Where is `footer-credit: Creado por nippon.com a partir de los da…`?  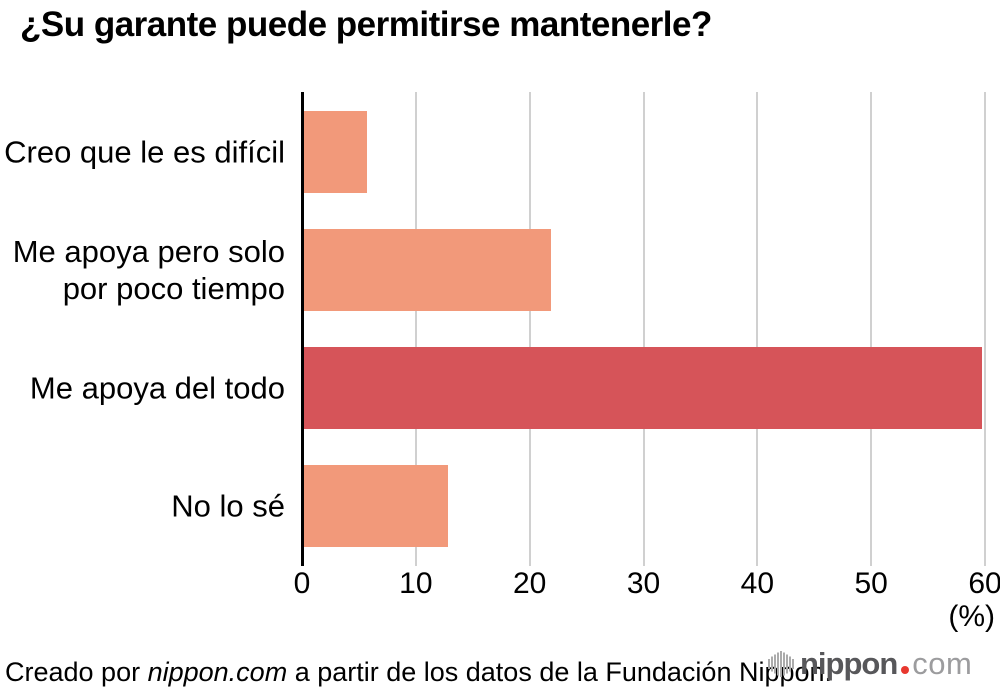 footer-credit: Creado por nippon.com a partir de los da… is located at coordinates (418, 672).